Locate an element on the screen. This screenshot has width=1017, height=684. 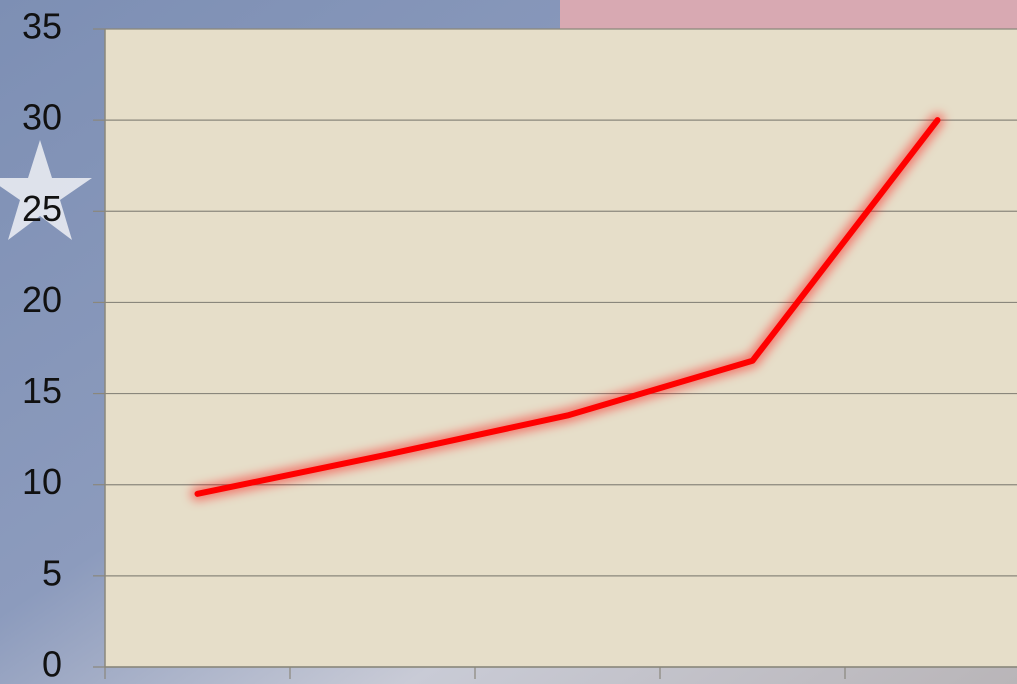
star is located at coordinates (46, 190).